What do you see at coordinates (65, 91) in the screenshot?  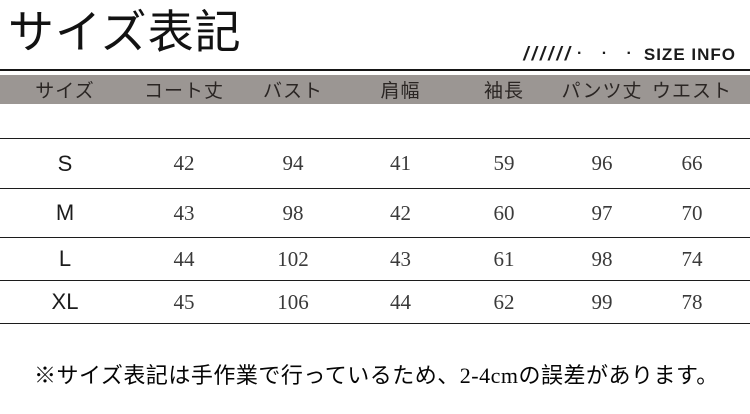 I see `column-header-size: サイズ` at bounding box center [65, 91].